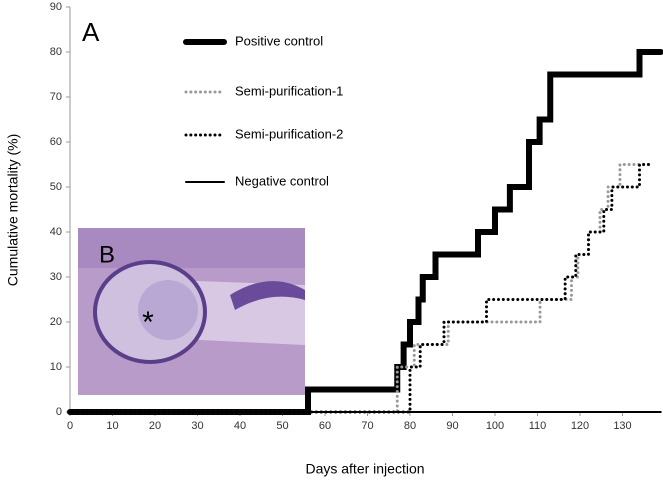 This screenshot has height=482, width=663. Describe the element at coordinates (107, 254) in the screenshot. I see `inset-label: B` at that location.